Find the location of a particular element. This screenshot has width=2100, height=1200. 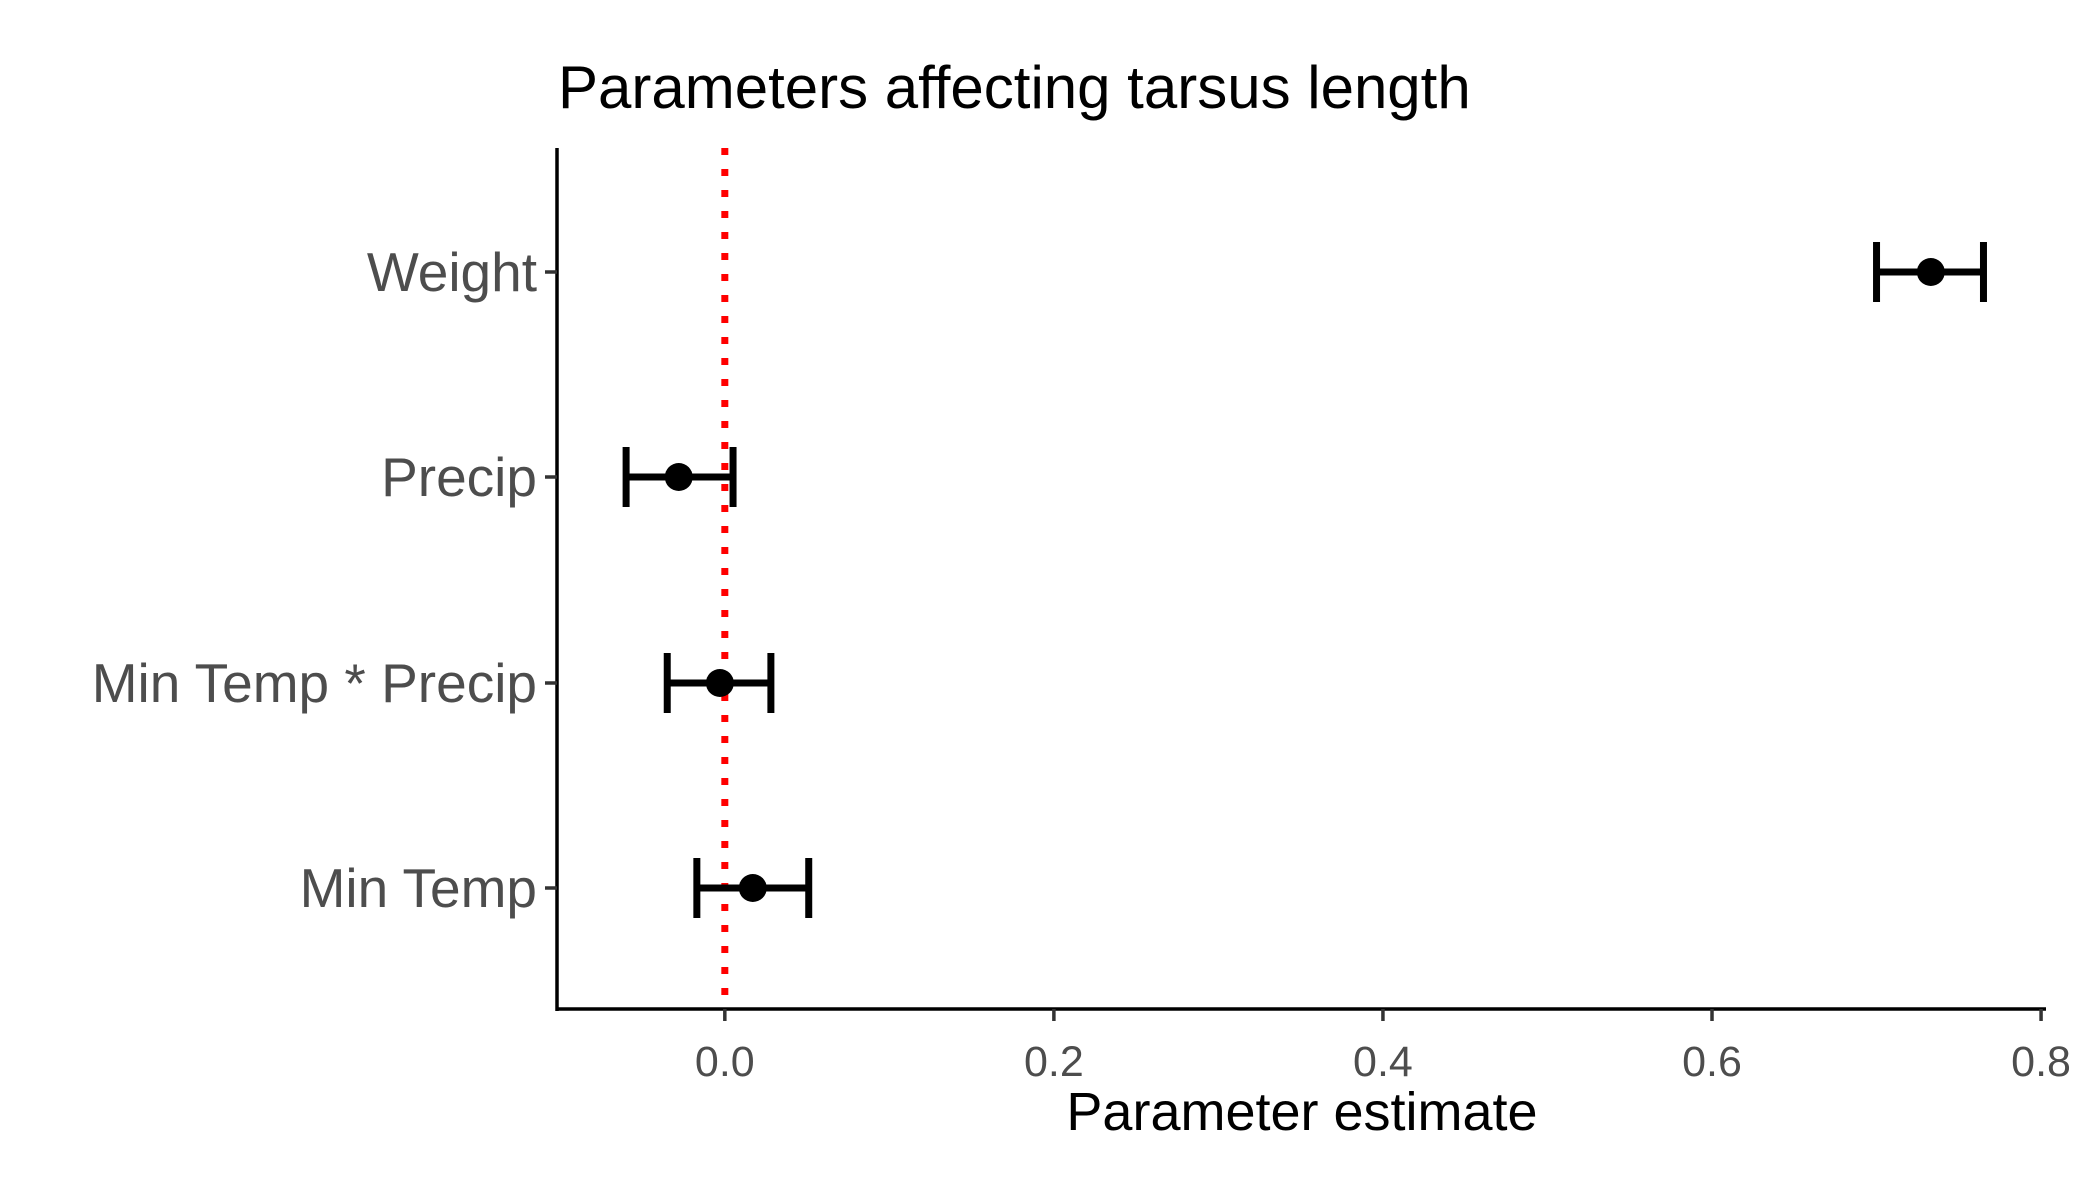

x-tick-label: 0.4 is located at coordinates (1383, 1062).